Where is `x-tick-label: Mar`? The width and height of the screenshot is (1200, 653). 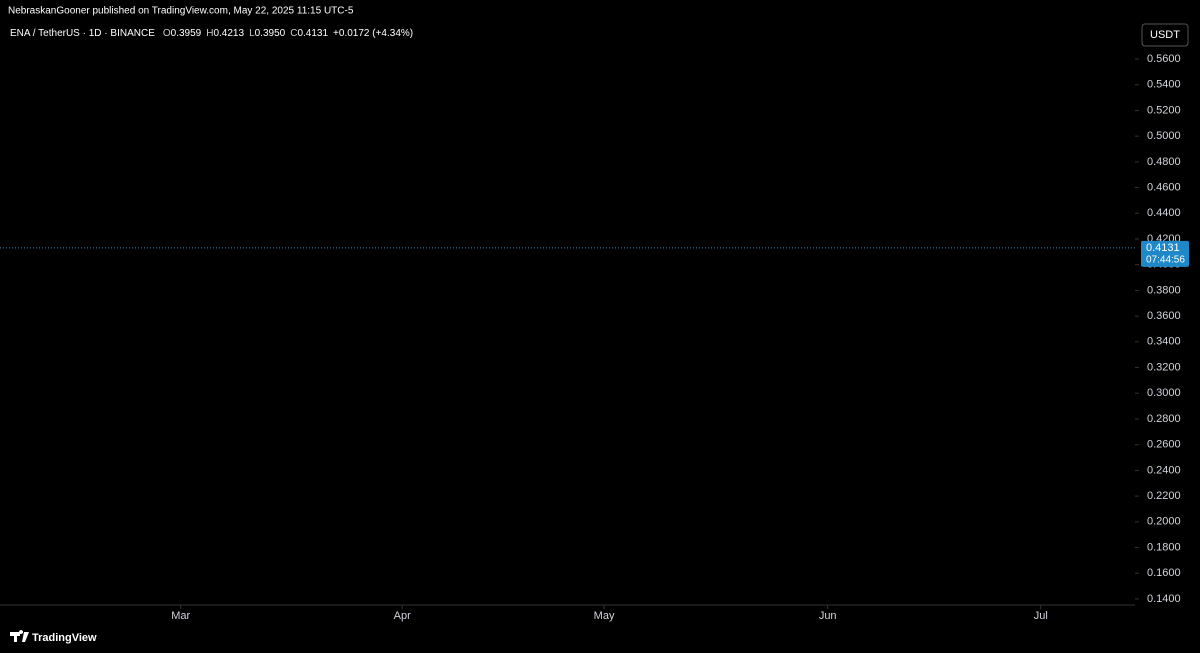
x-tick-label: Mar is located at coordinates (180, 616).